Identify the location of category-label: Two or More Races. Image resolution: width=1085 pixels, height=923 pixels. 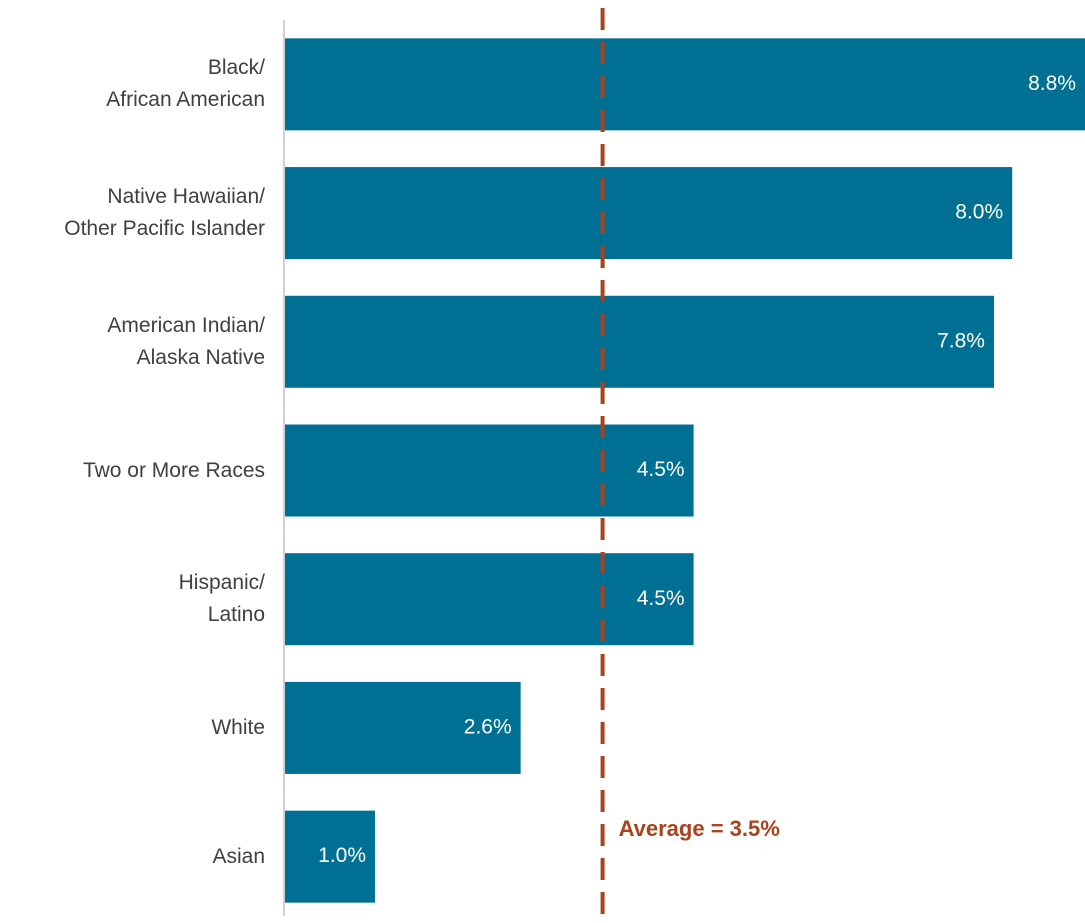
(173, 470).